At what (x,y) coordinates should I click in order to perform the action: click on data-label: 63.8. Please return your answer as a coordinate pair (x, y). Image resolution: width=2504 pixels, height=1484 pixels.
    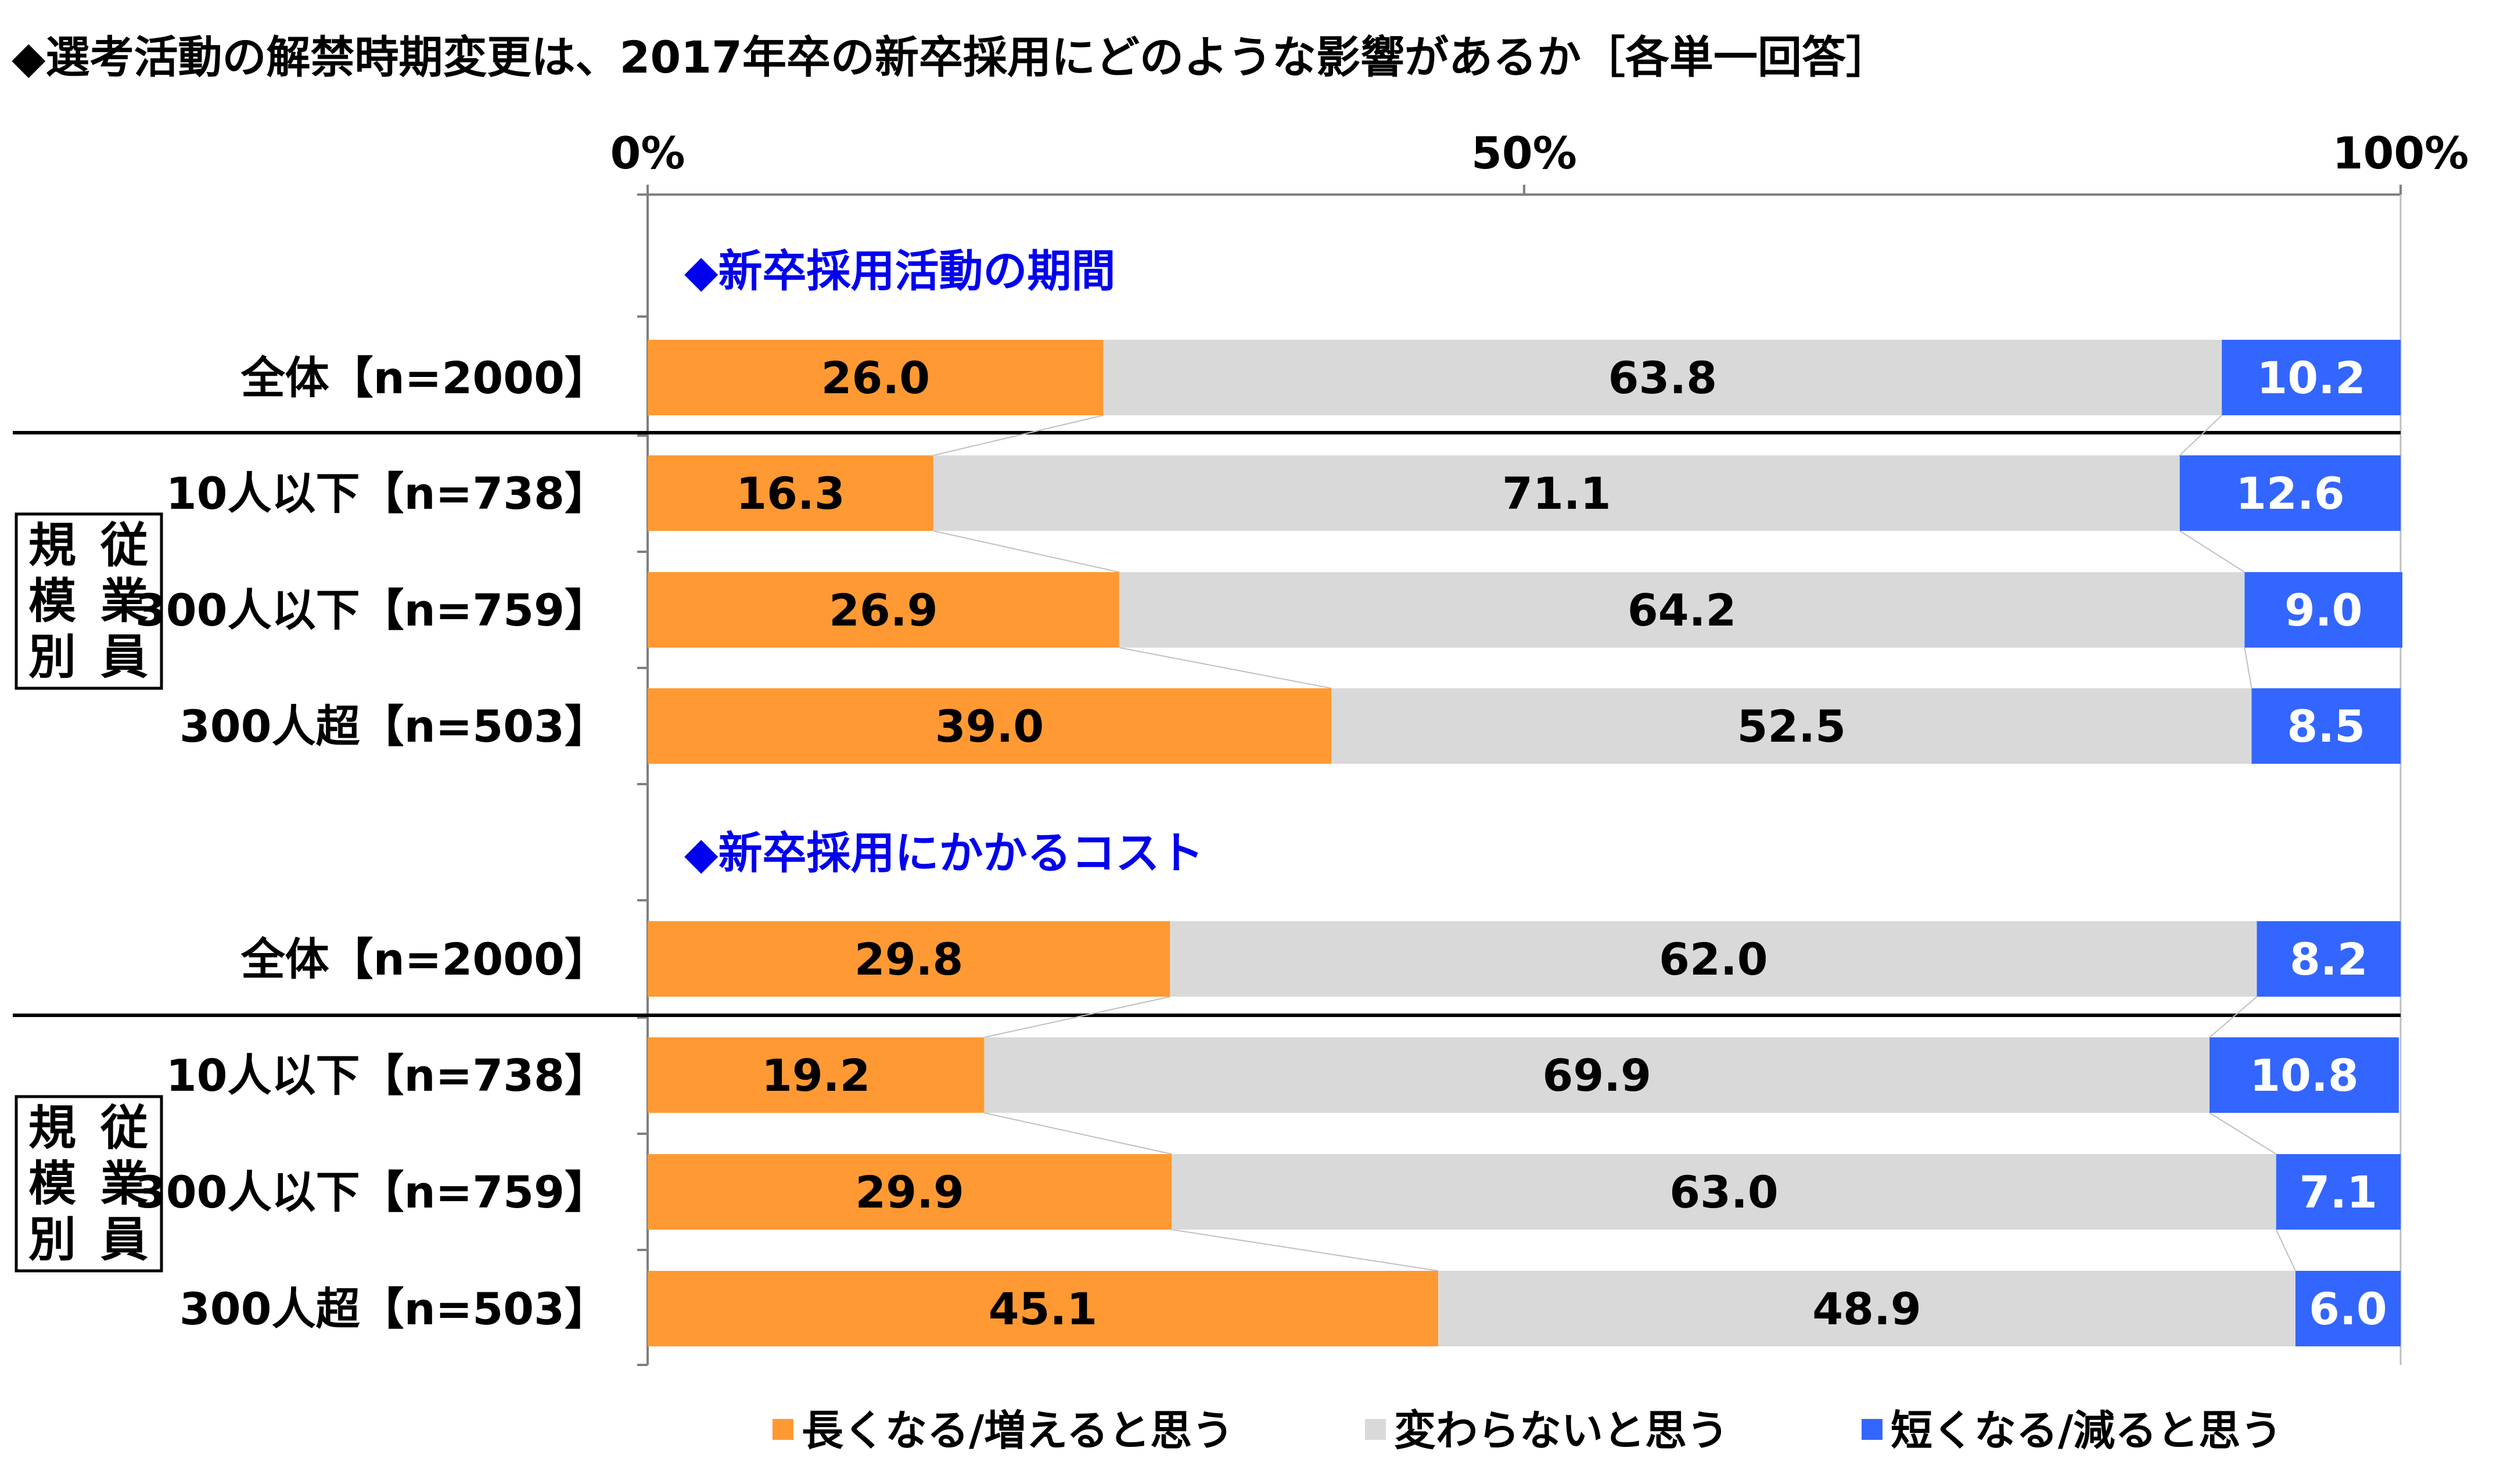
    Looking at the image, I should click on (1663, 378).